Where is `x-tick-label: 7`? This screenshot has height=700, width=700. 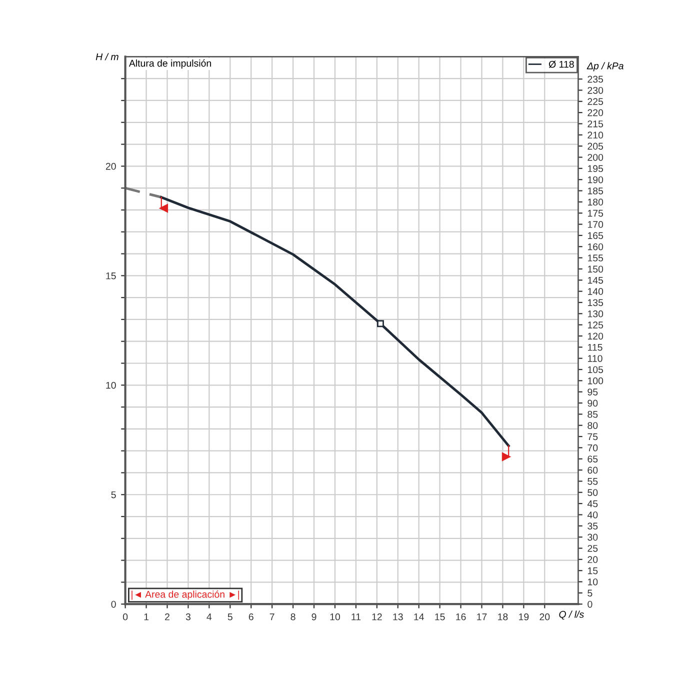
x-tick-label: 7 is located at coordinates (272, 616).